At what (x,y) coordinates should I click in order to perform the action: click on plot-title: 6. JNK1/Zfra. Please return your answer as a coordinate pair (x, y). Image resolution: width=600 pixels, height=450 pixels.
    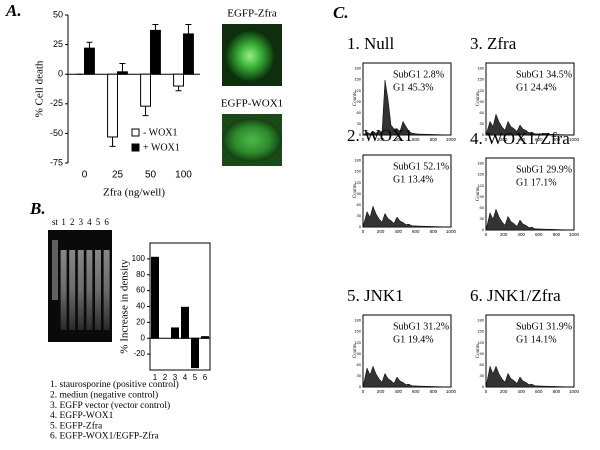
    Looking at the image, I should click on (515, 295).